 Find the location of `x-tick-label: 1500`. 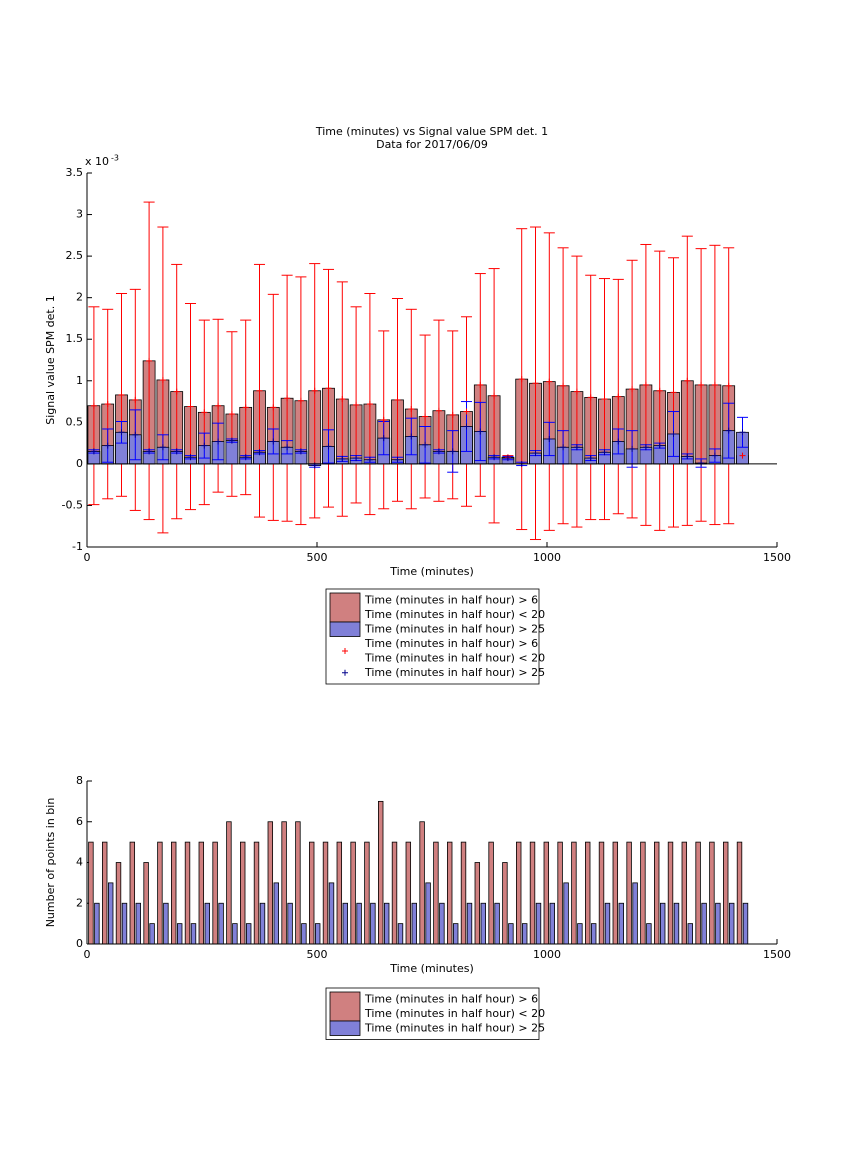

x-tick-label: 1500 is located at coordinates (777, 954).